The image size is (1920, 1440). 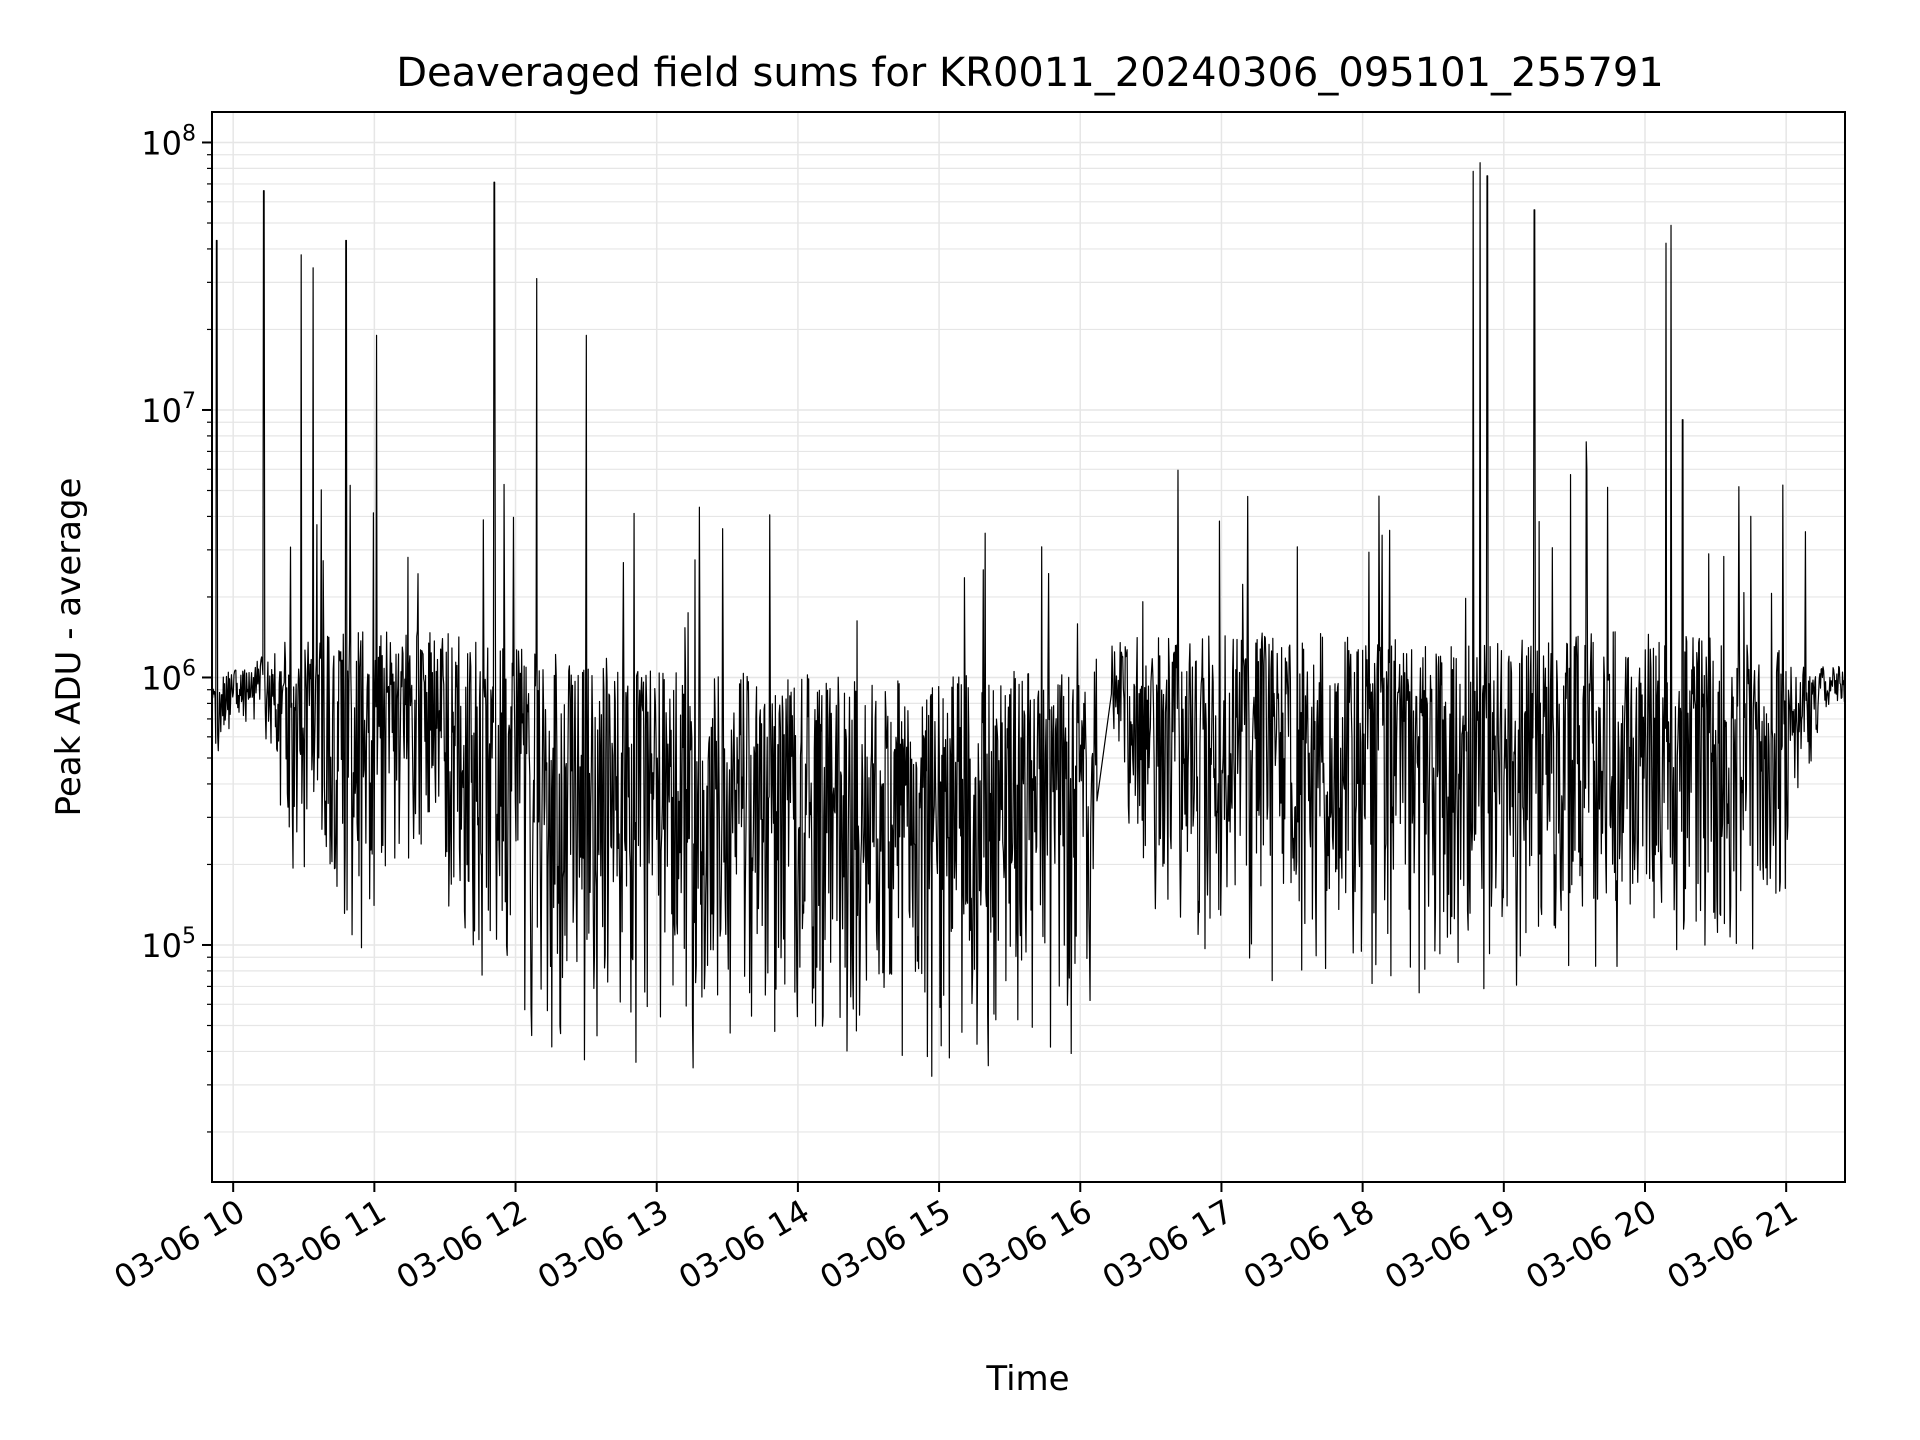 What do you see at coordinates (603, 1244) in the screenshot?
I see `x-tick-label: 03-06 13` at bounding box center [603, 1244].